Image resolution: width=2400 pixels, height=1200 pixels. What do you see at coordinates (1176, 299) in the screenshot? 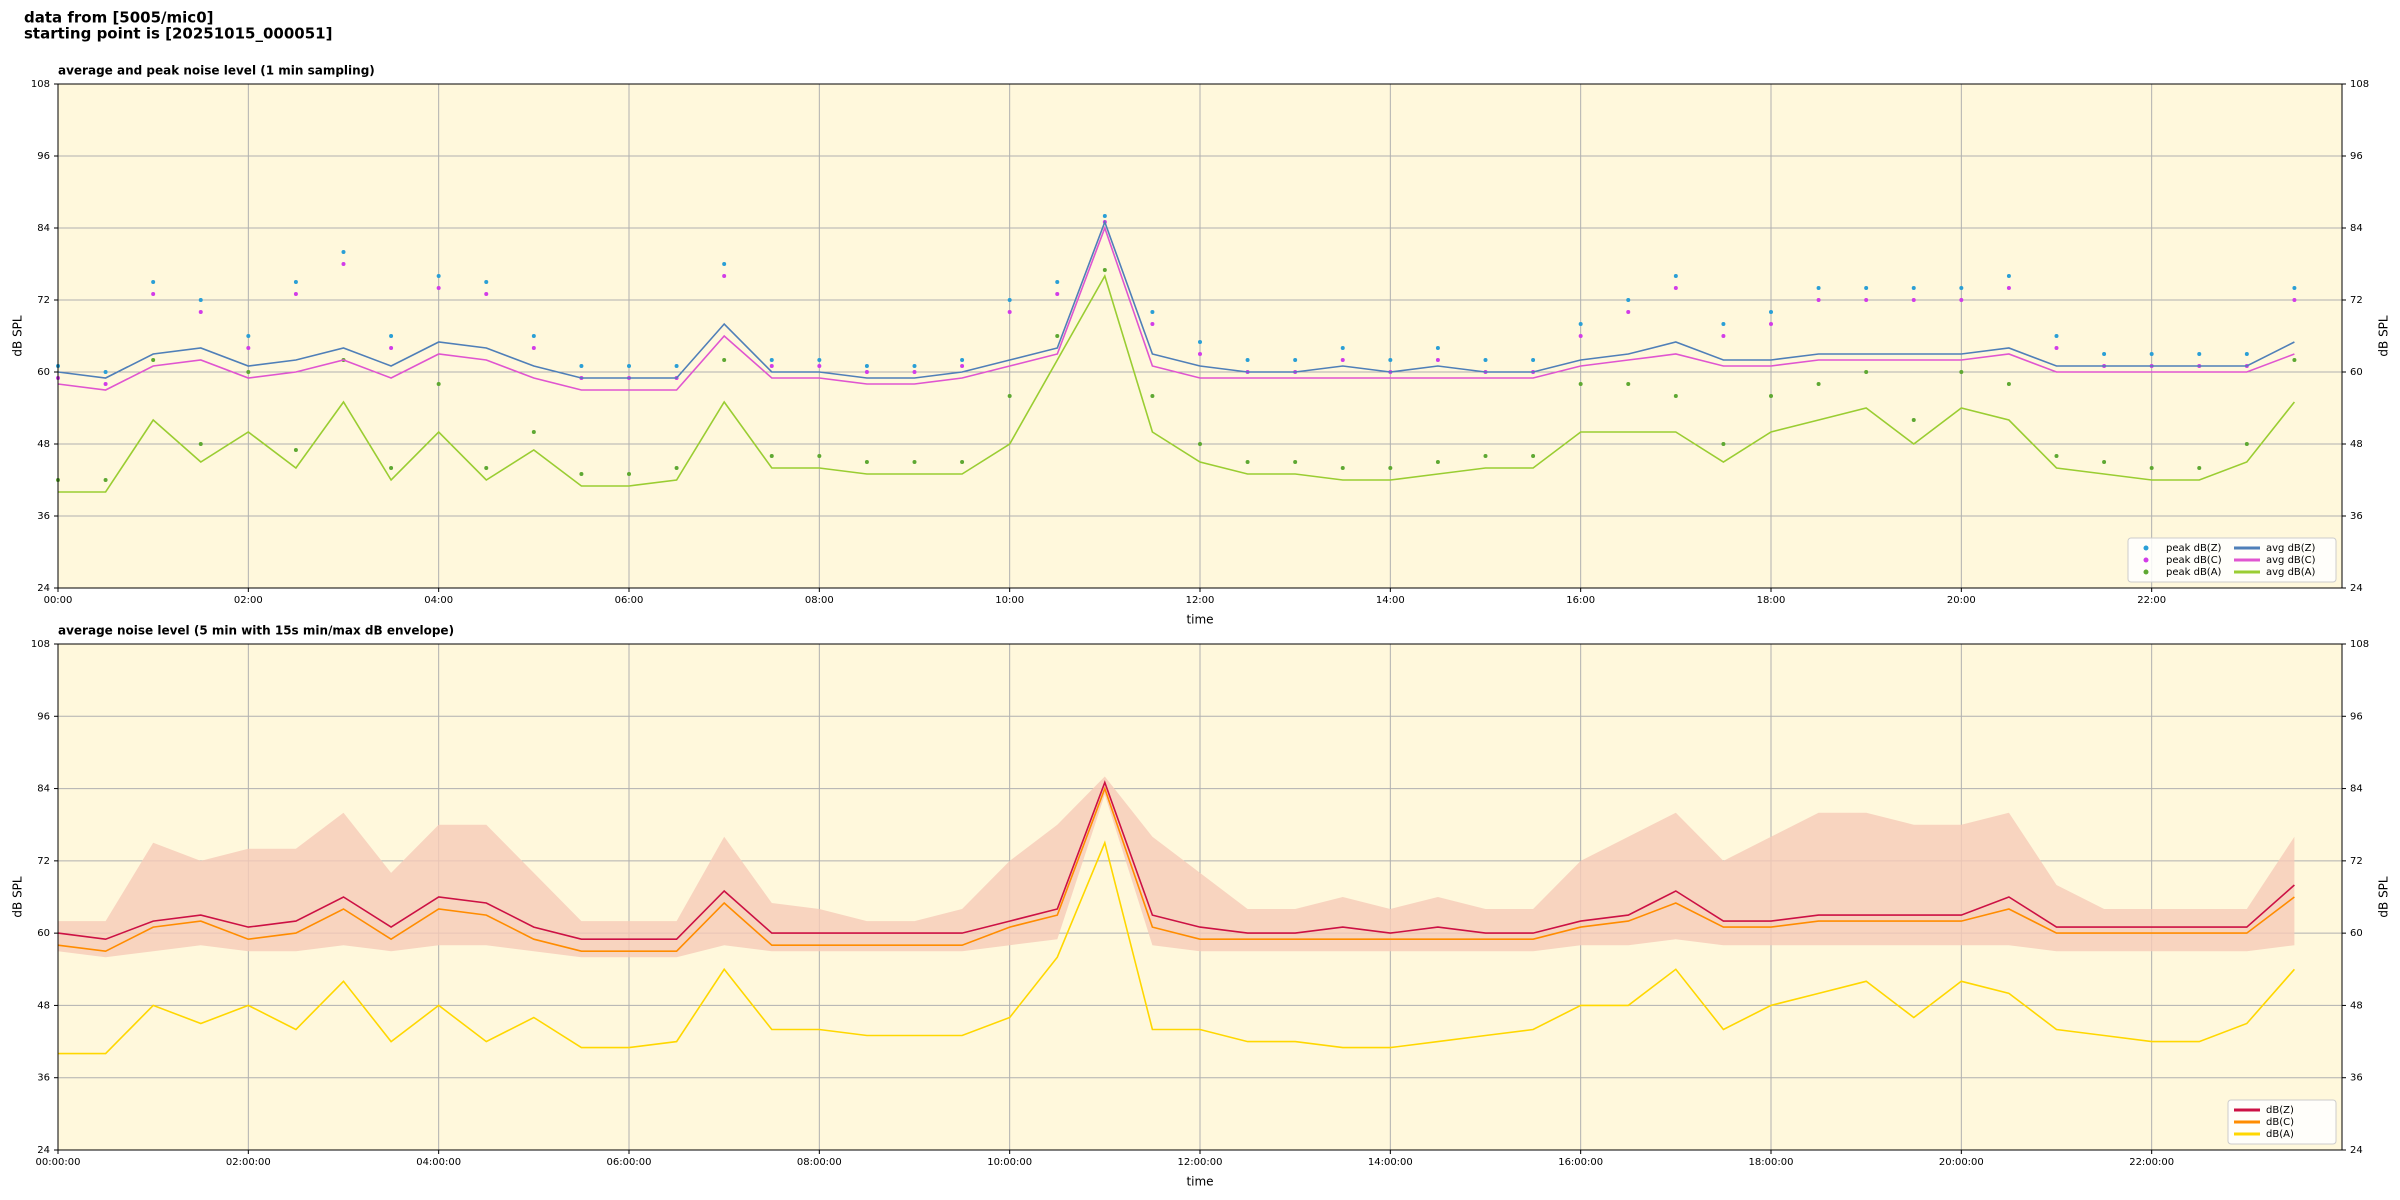
I see `series-line` at bounding box center [1176, 299].